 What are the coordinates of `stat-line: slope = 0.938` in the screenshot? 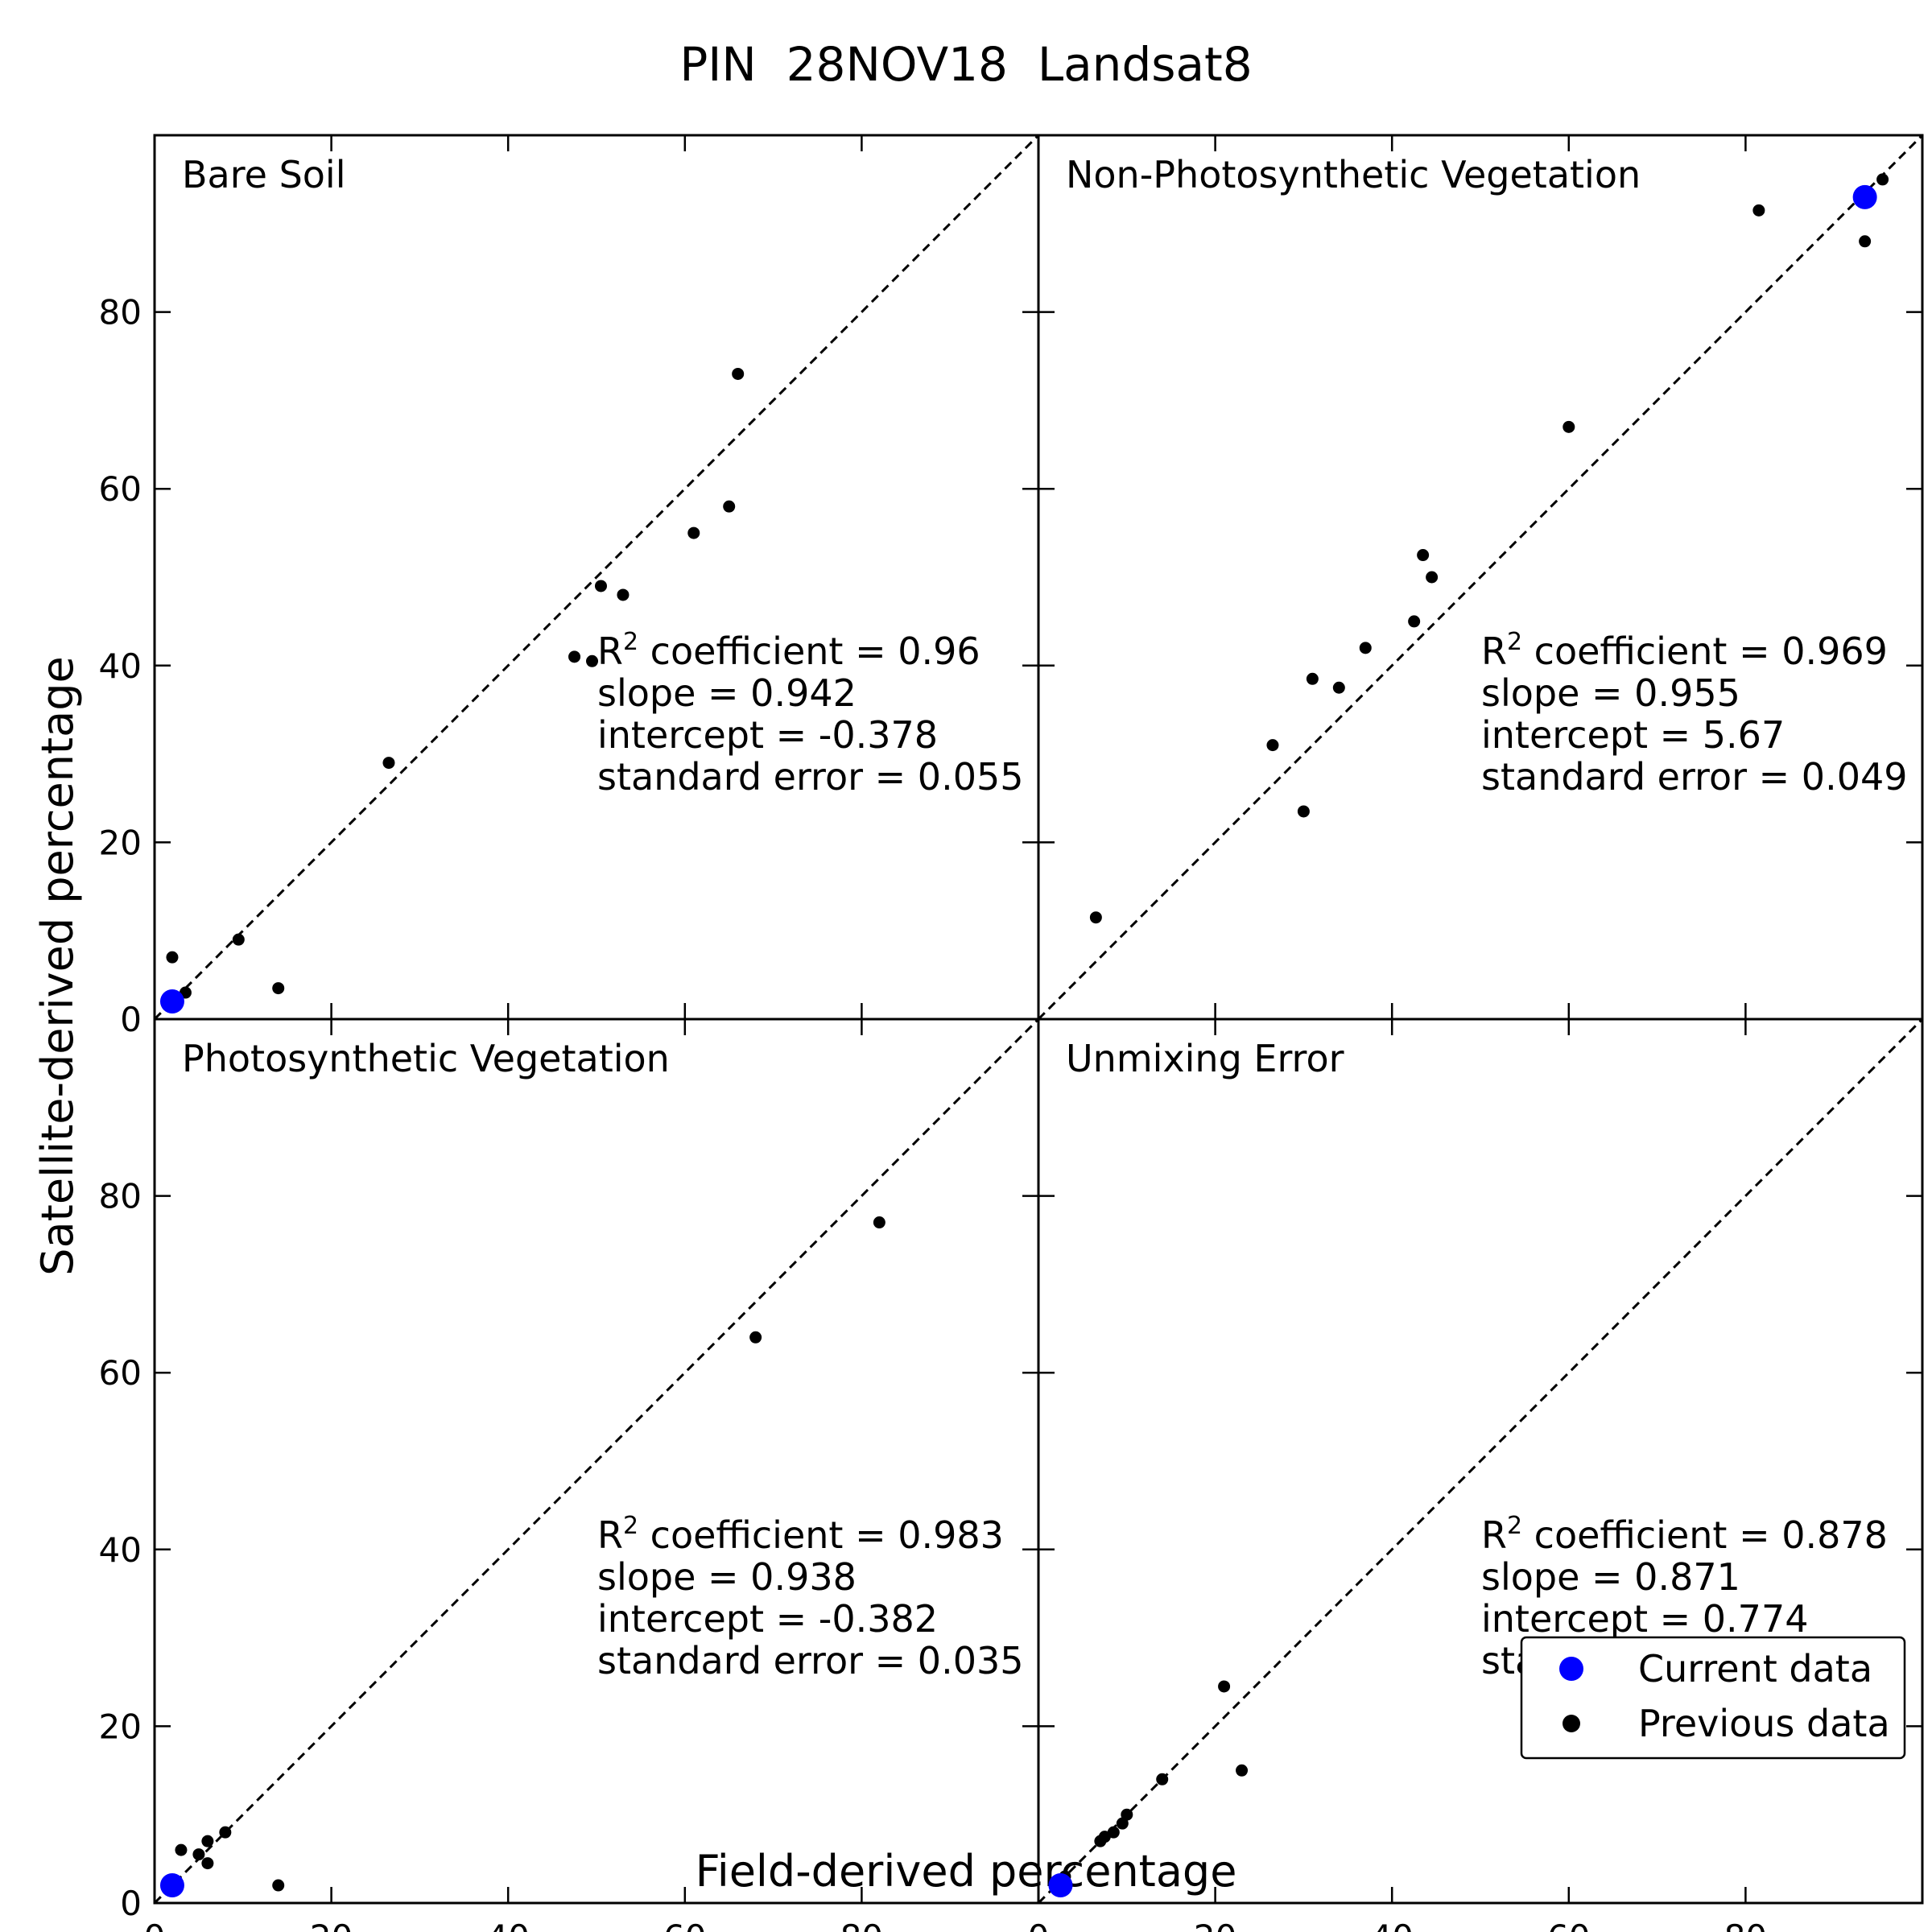 It's located at (727, 1577).